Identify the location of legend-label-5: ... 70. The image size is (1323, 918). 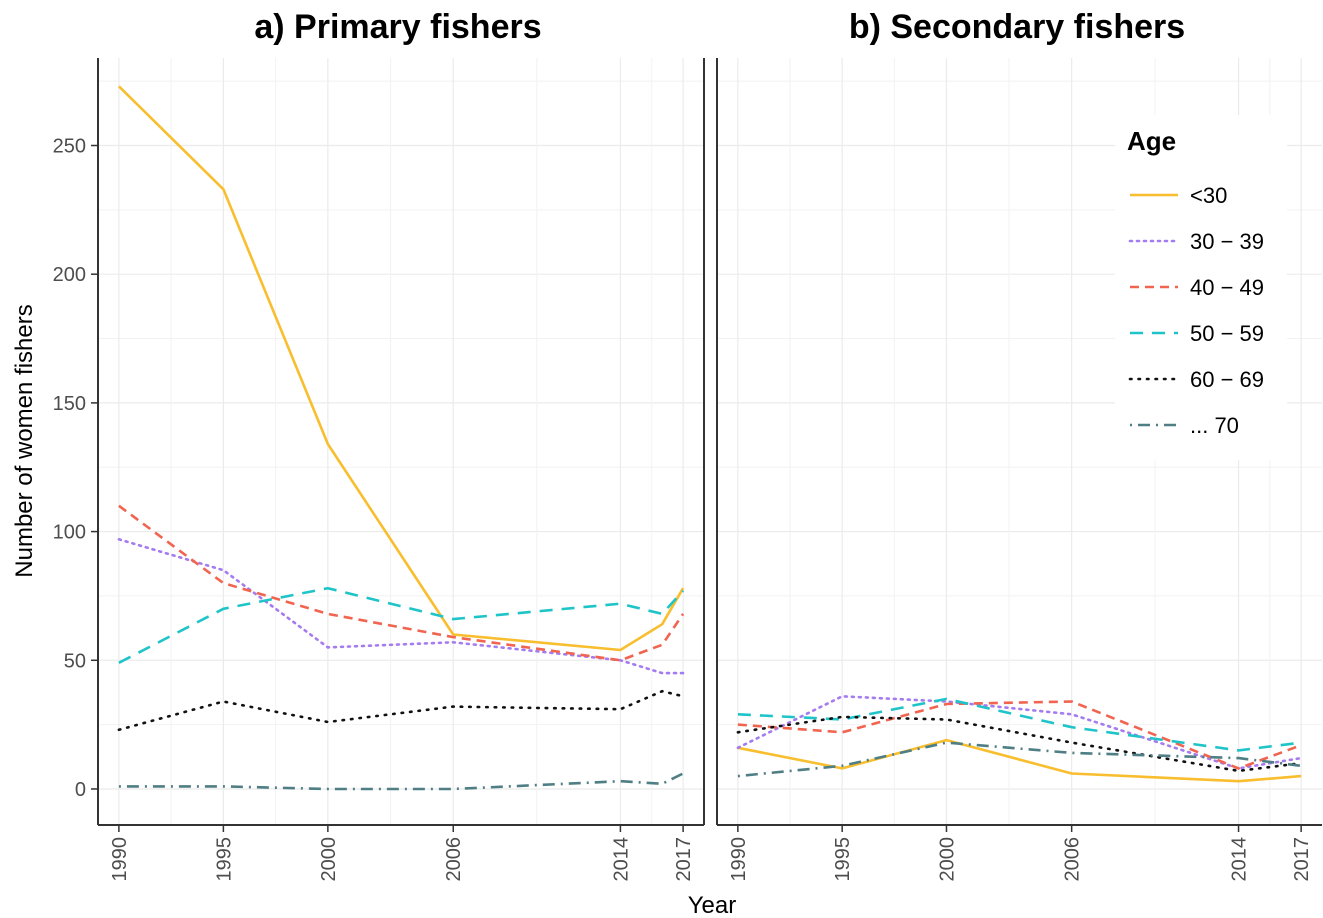
(1214, 425).